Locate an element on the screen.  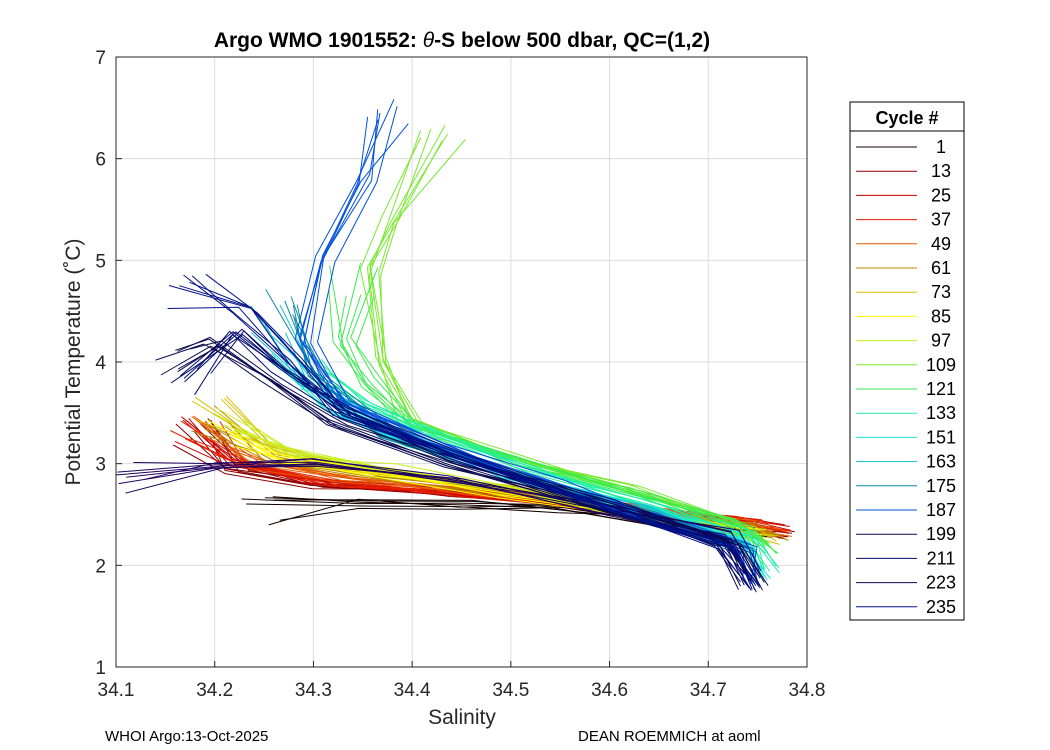
legend-label-109: 109 is located at coordinates (941, 365).